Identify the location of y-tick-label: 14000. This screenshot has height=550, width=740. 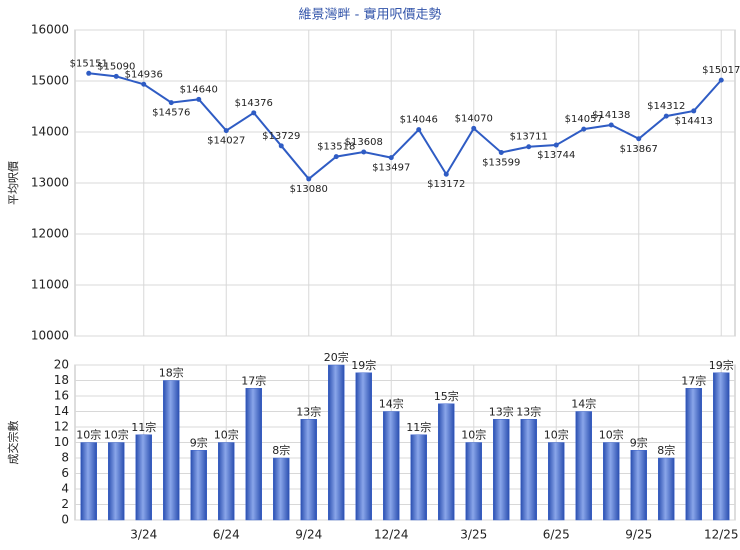
(50, 132).